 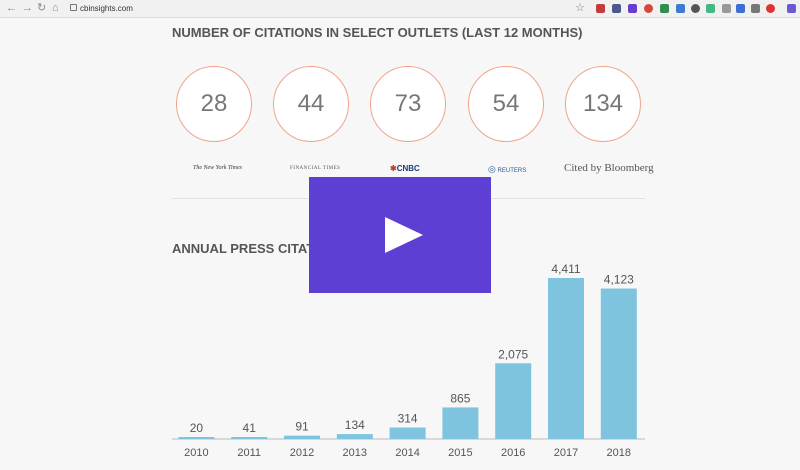 I want to click on citation-count-bloomberg: 134, so click(x=603, y=104).